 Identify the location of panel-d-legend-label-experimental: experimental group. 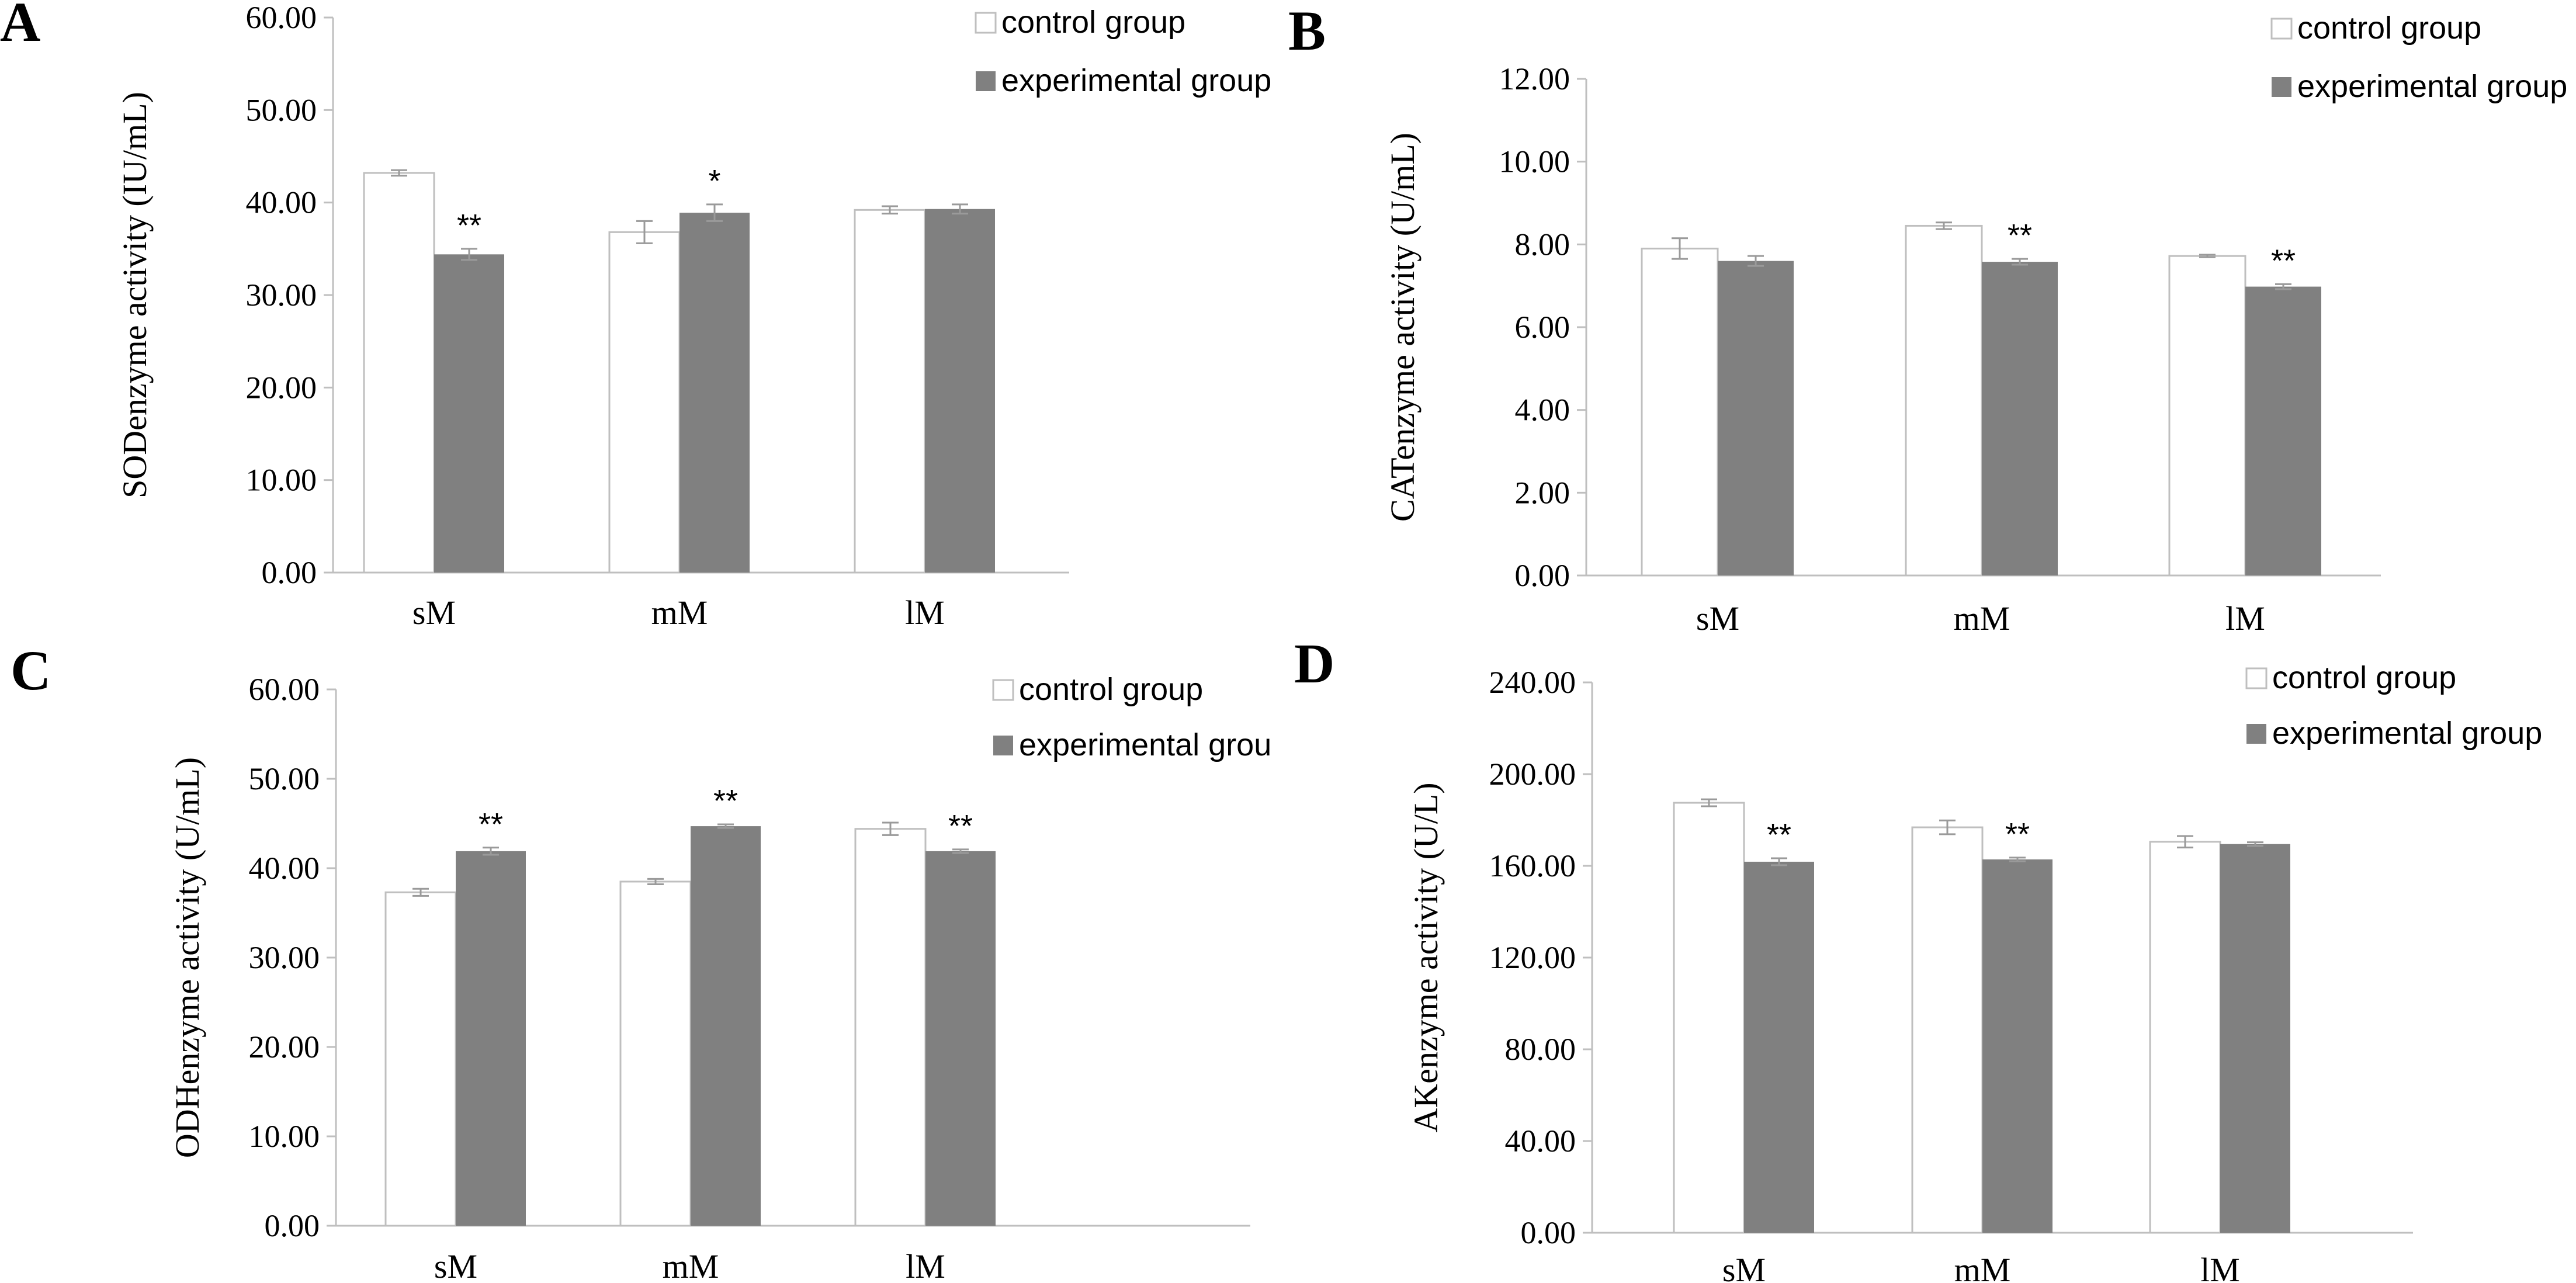
(2407, 733).